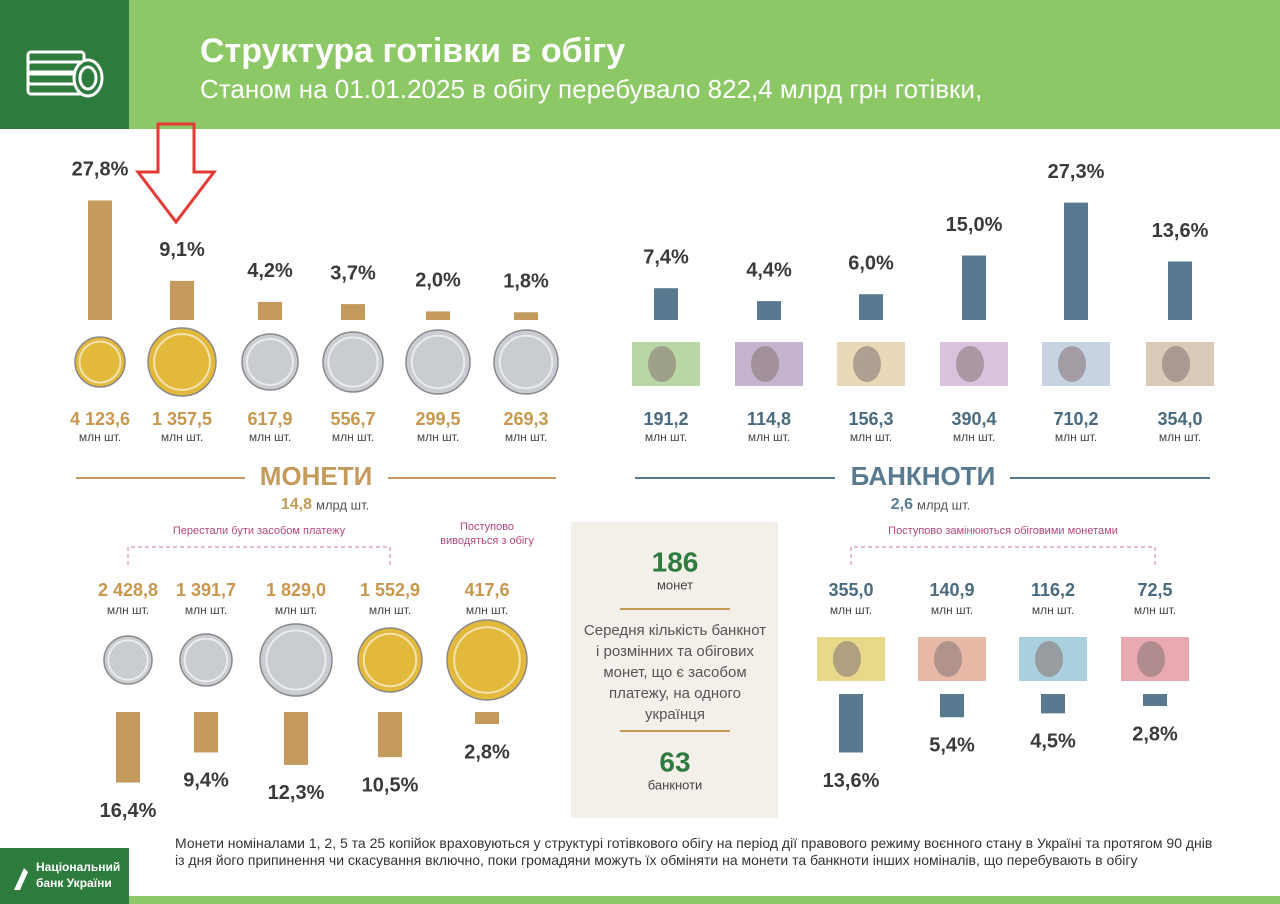  I want to click on value-label: 3,7%, so click(353, 273).